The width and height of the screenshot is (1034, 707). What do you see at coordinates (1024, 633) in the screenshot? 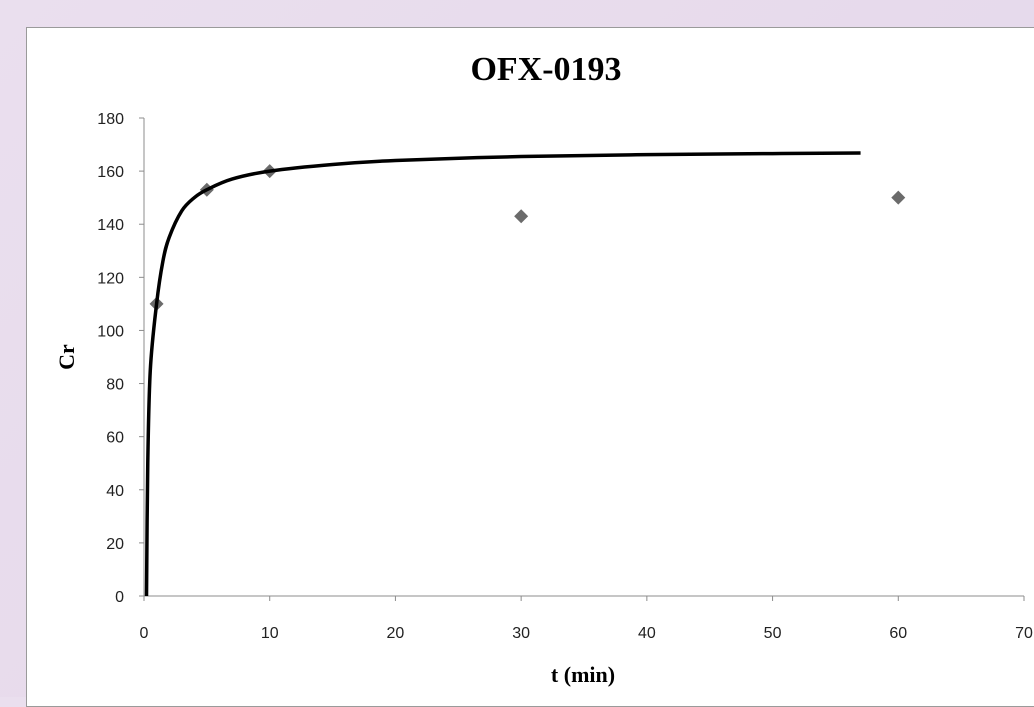
I see `x-tick-label: 70` at bounding box center [1024, 633].